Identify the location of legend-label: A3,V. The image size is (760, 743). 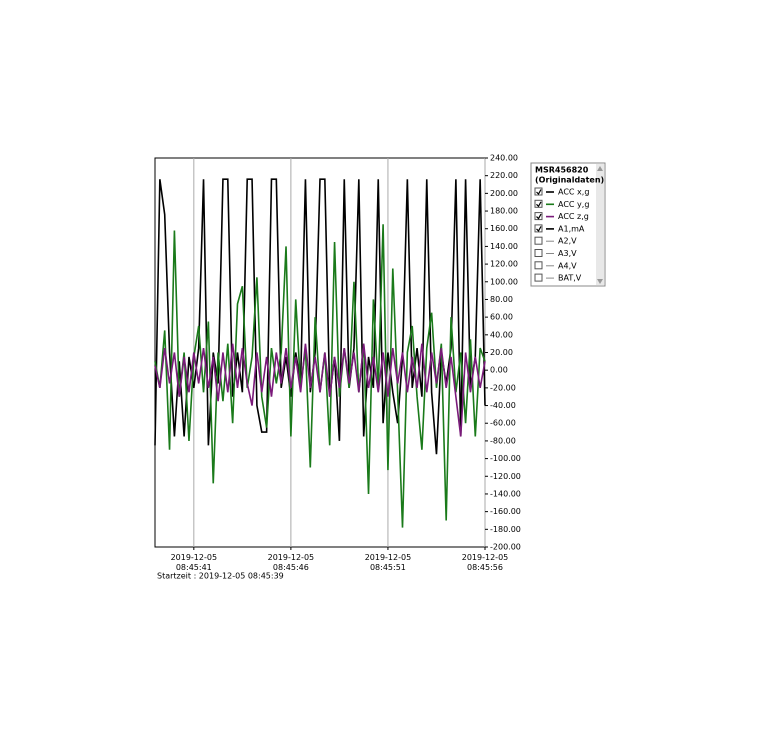
(567, 253).